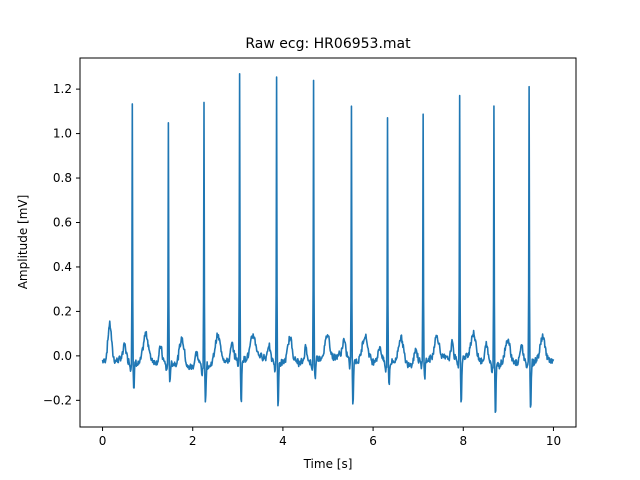  What do you see at coordinates (193, 441) in the screenshot?
I see `x-tick-label: 2` at bounding box center [193, 441].